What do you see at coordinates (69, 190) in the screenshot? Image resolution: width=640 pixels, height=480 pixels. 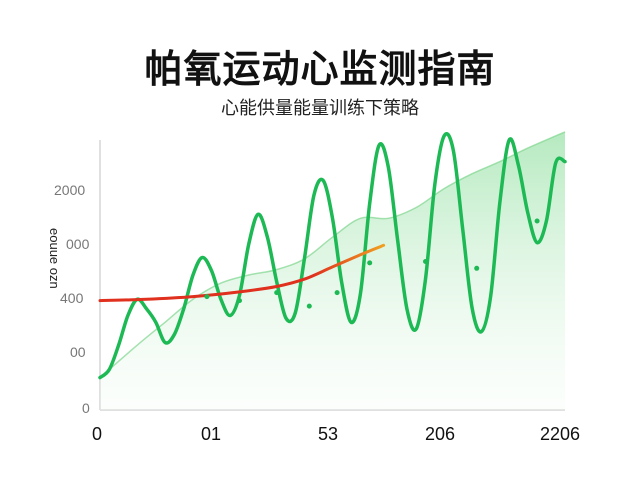 I see `y-tick-label: 2000` at bounding box center [69, 190].